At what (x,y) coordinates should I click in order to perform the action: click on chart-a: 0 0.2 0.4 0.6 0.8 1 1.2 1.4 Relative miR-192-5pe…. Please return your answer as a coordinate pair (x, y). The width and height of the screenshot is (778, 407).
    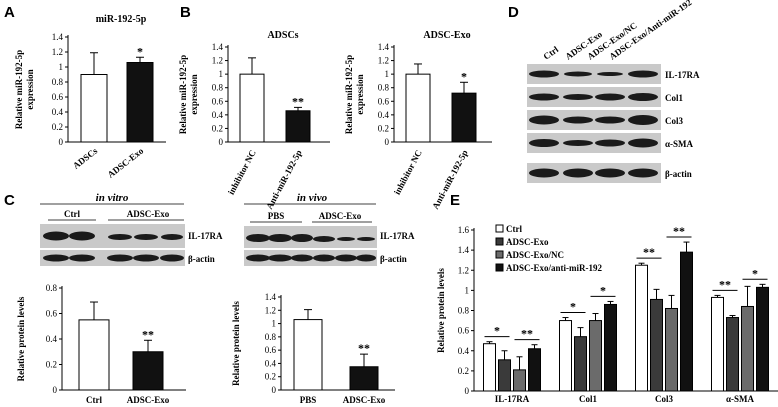
    Looking at the image, I should click on (90, 97).